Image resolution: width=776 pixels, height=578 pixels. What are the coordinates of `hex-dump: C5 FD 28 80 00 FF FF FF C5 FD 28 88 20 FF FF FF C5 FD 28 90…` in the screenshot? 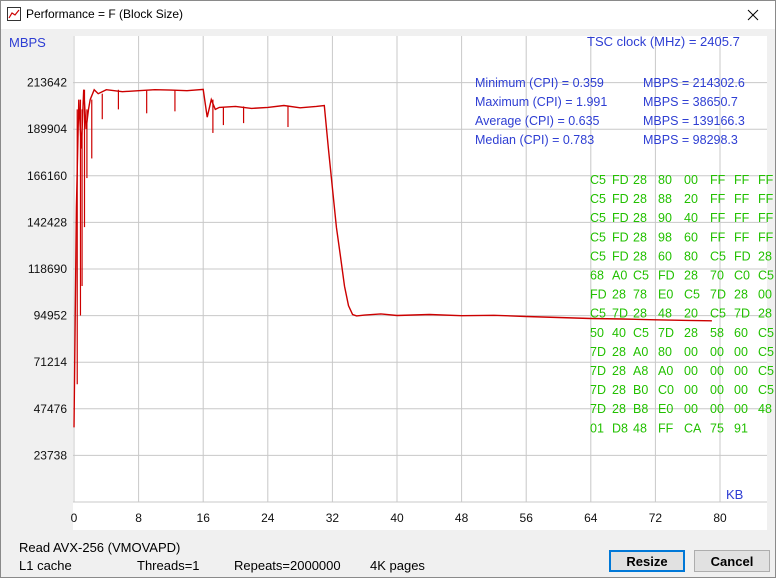 It's located at (682, 304).